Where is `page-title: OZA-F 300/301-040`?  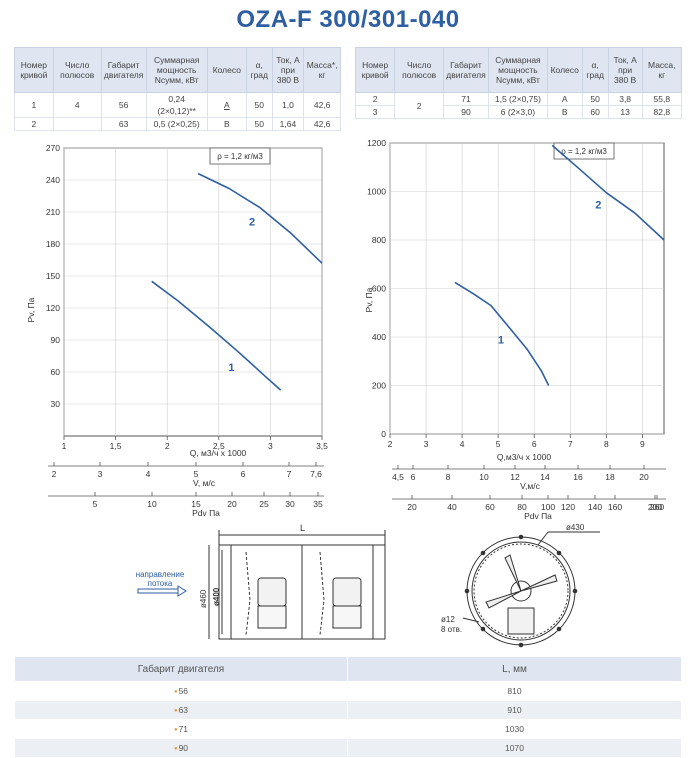 page-title: OZA-F 300/301-040 is located at coordinates (348, 19).